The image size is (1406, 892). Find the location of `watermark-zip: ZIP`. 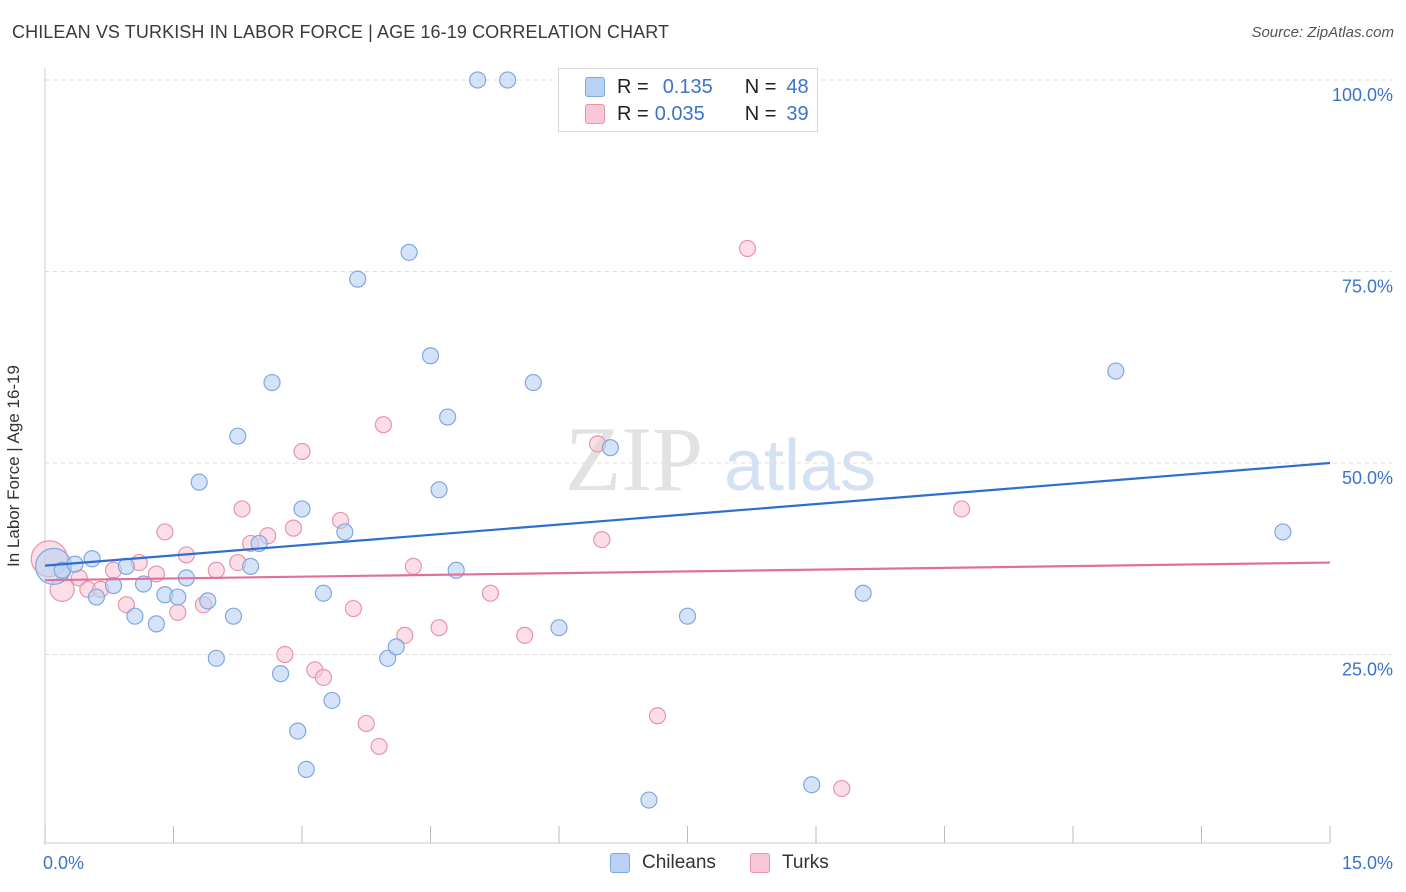

watermark-zip: ZIP is located at coordinates (634, 459).